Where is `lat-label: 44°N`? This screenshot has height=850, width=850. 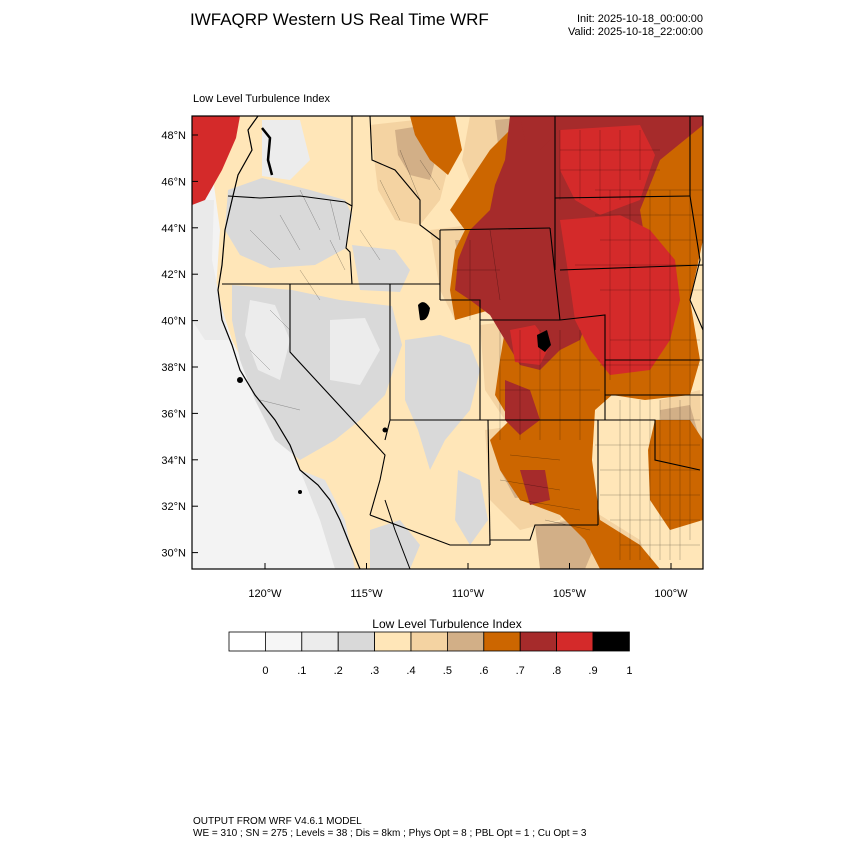 lat-label: 44°N is located at coordinates (173, 229).